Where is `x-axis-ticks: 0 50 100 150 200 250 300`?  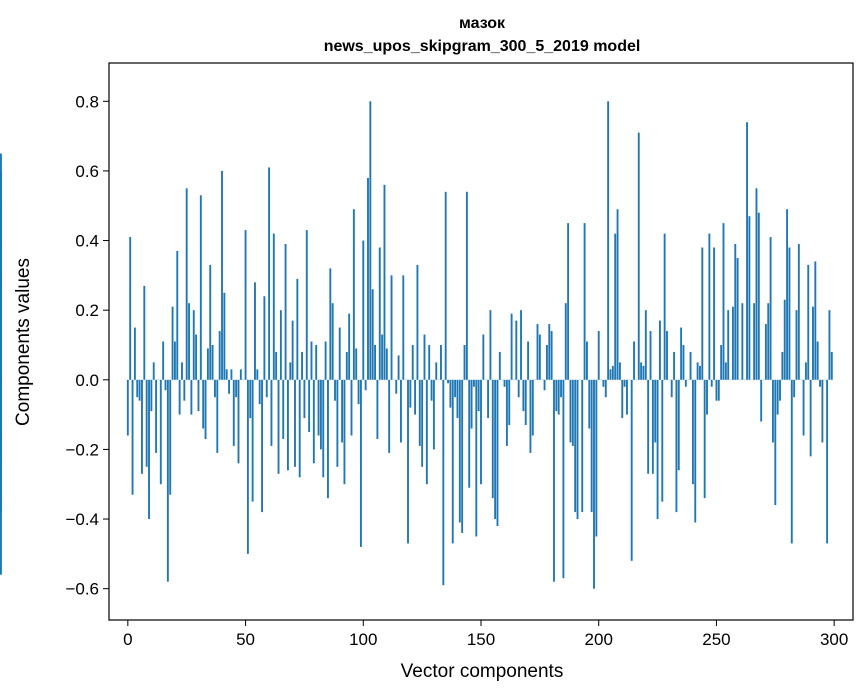 x-axis-ticks: 0 50 100 150 200 250 300 is located at coordinates (485, 634).